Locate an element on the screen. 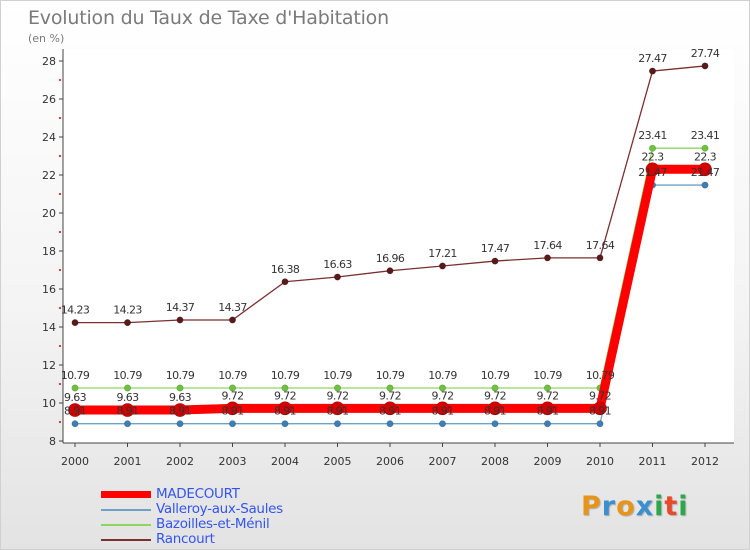 Image resolution: width=750 pixels, height=550 pixels. data-label-madecourt: 22.3 is located at coordinates (705, 156).